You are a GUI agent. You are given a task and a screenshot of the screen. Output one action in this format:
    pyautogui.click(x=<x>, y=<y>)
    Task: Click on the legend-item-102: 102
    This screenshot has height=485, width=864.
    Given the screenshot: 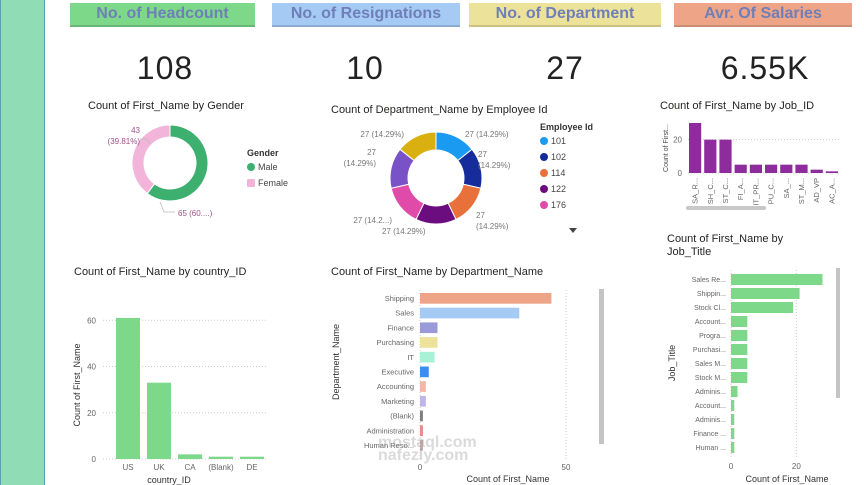 What is the action you would take?
    pyautogui.click(x=566, y=157)
    